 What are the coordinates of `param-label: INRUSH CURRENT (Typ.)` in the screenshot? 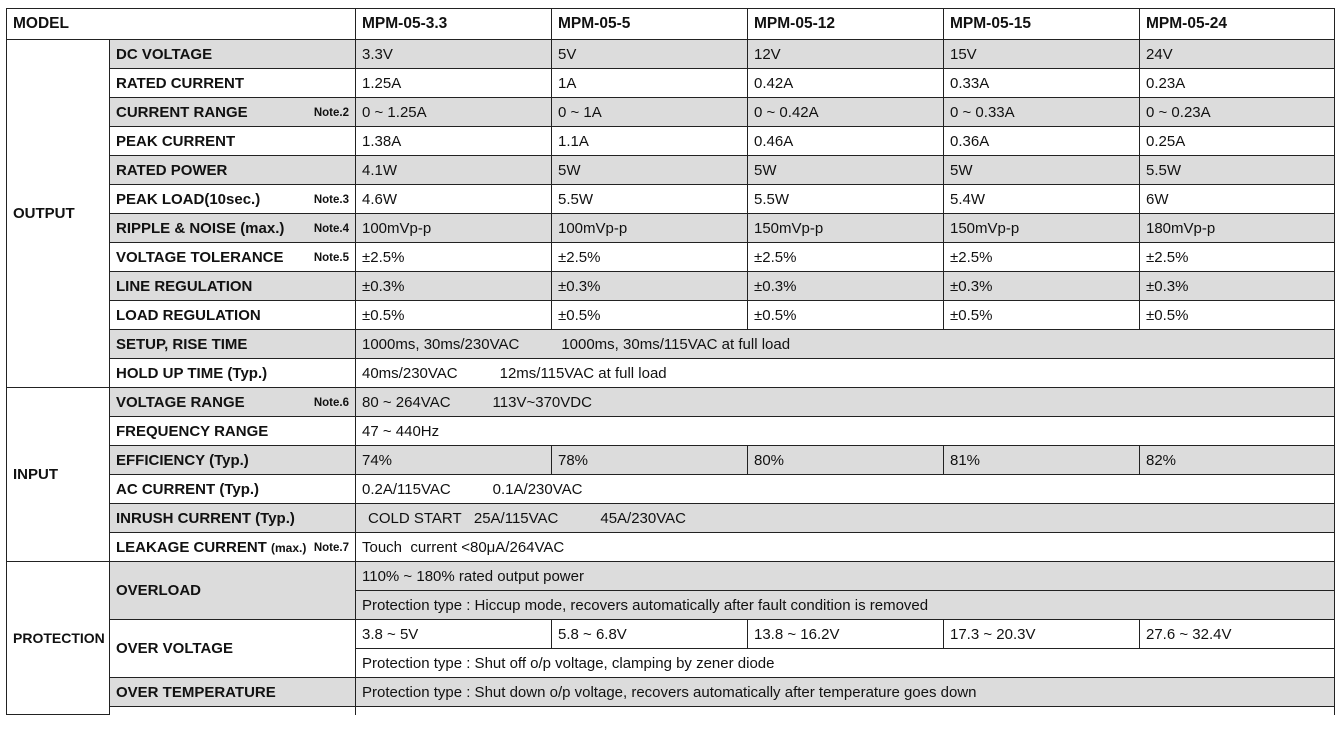 It's located at (232, 518).